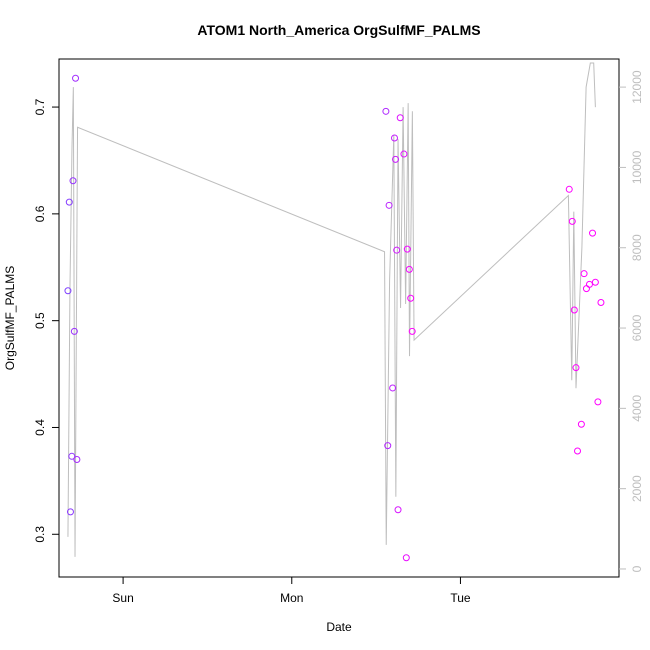 This screenshot has width=650, height=650. What do you see at coordinates (339, 627) in the screenshot?
I see `x-axis-label: Date` at bounding box center [339, 627].